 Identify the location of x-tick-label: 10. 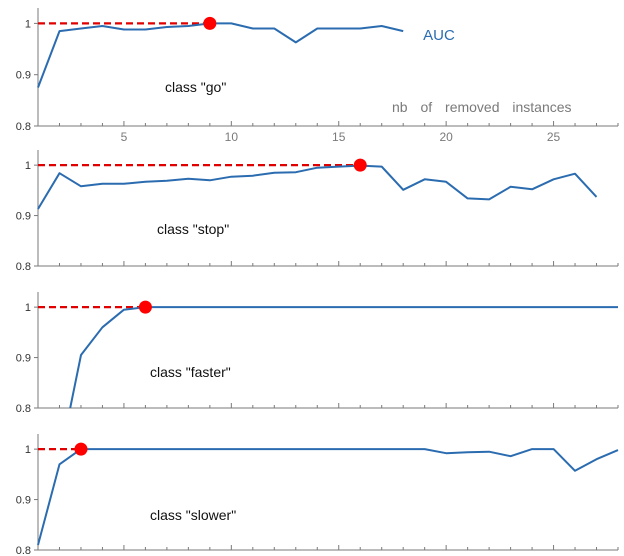
(232, 137).